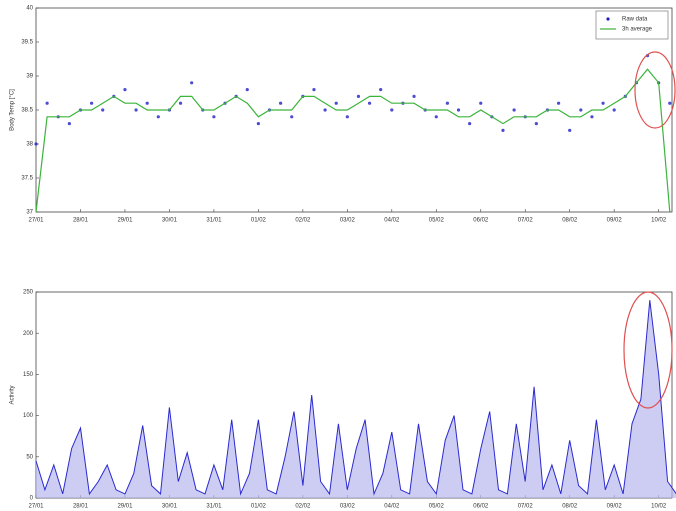 Image resolution: width=676 pixels, height=511 pixels. What do you see at coordinates (13, 110) in the screenshot?
I see `y-axis-label: Body Temp [°C]` at bounding box center [13, 110].